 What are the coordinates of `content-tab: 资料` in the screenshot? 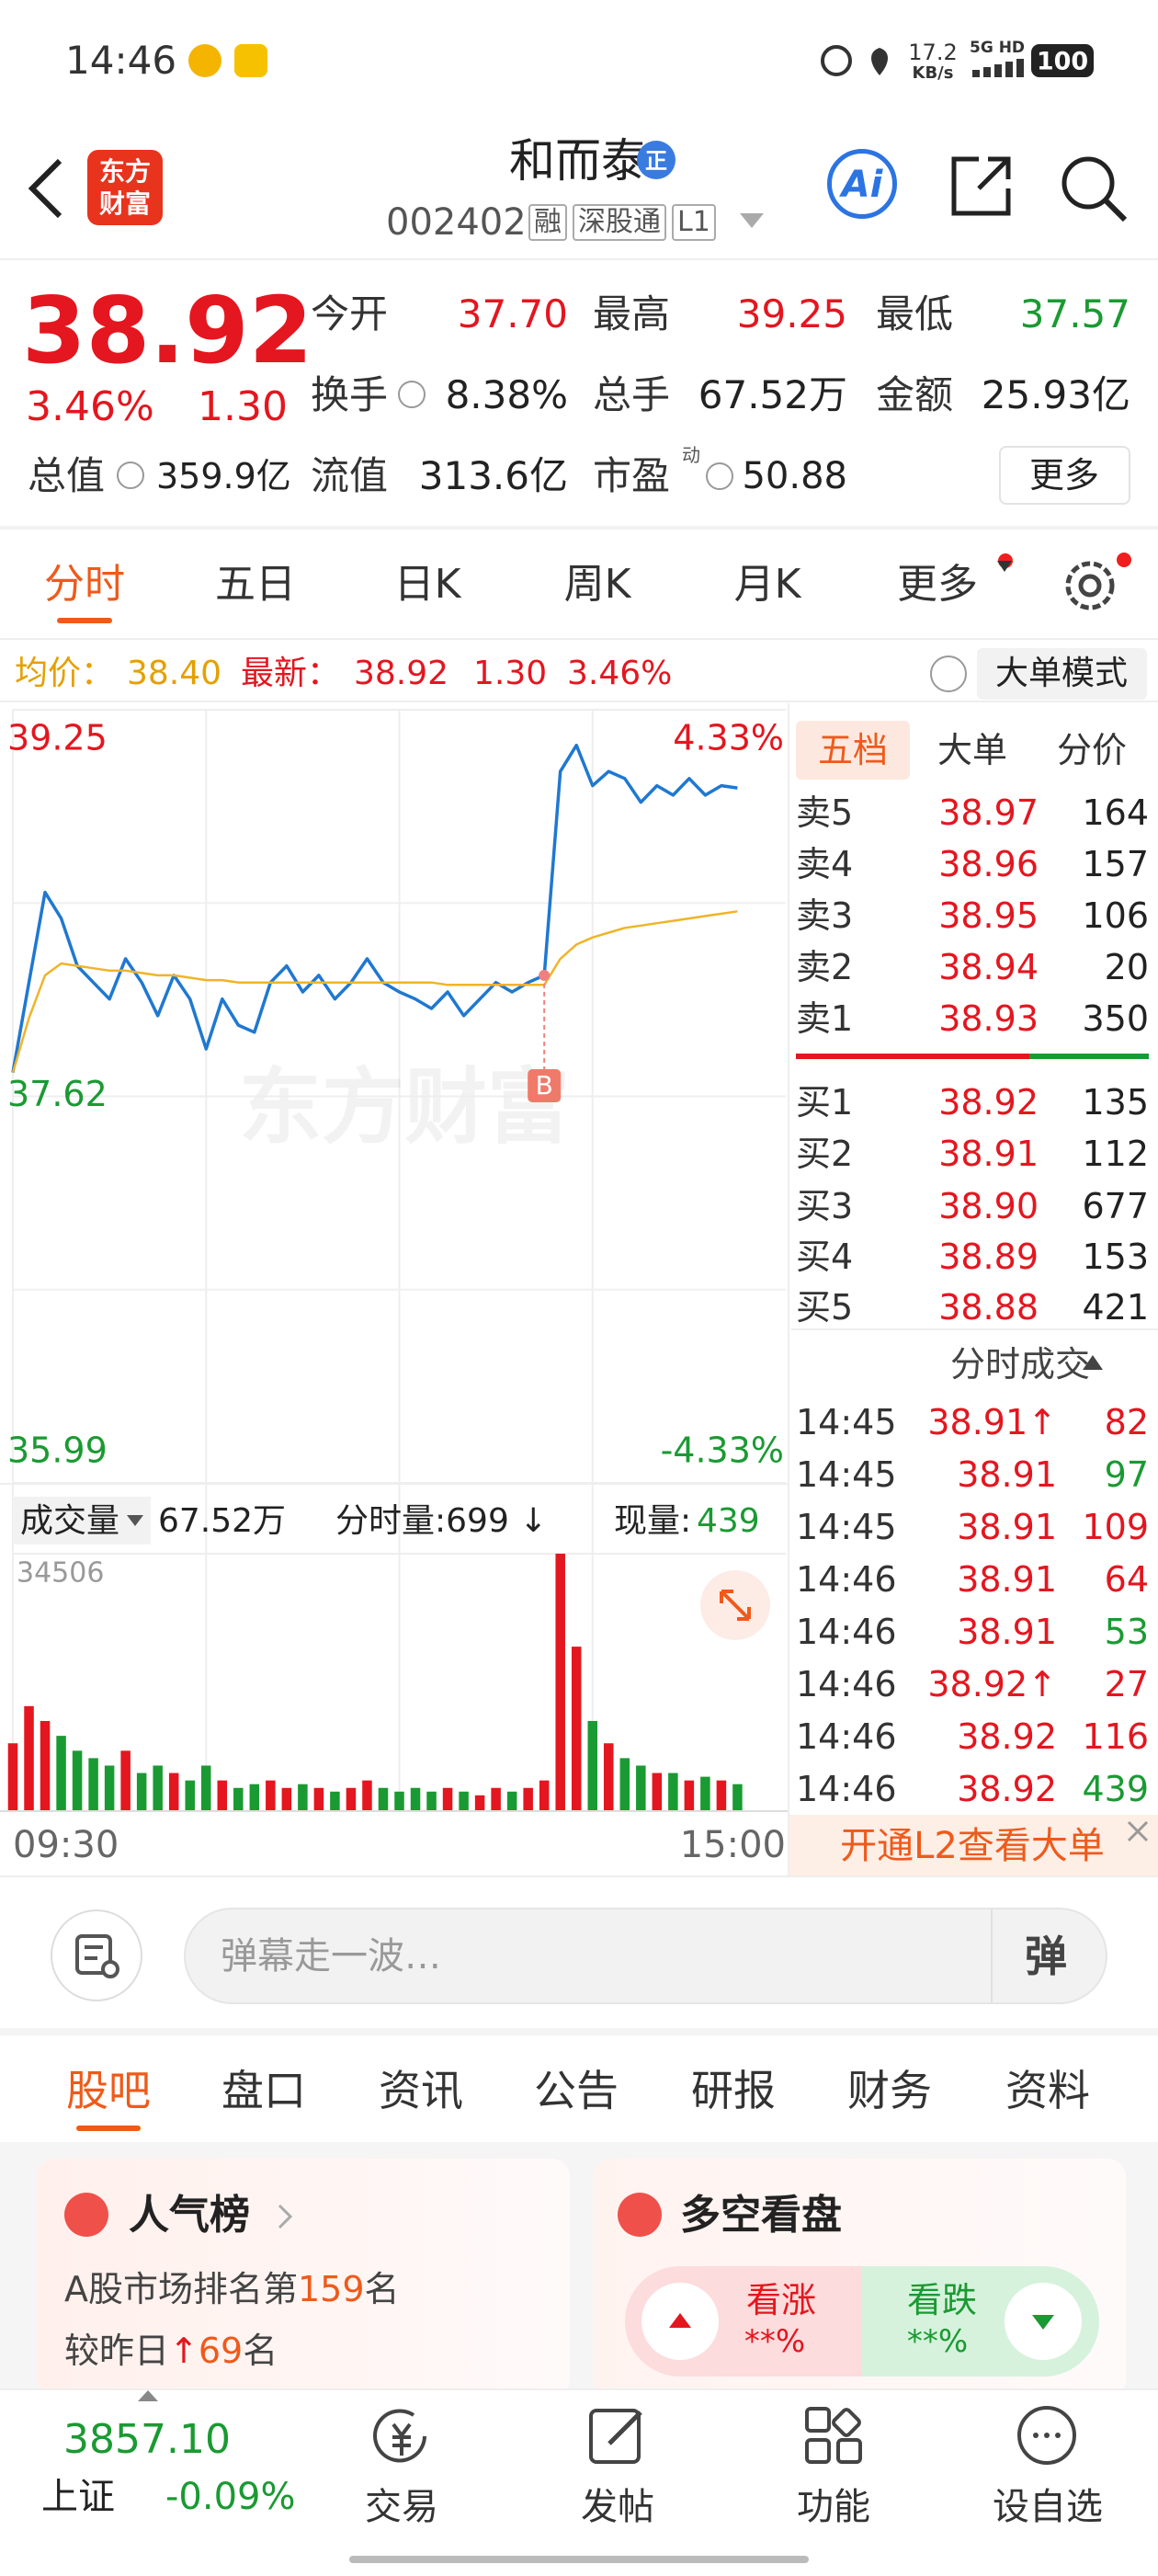 It's located at (1047, 2090).